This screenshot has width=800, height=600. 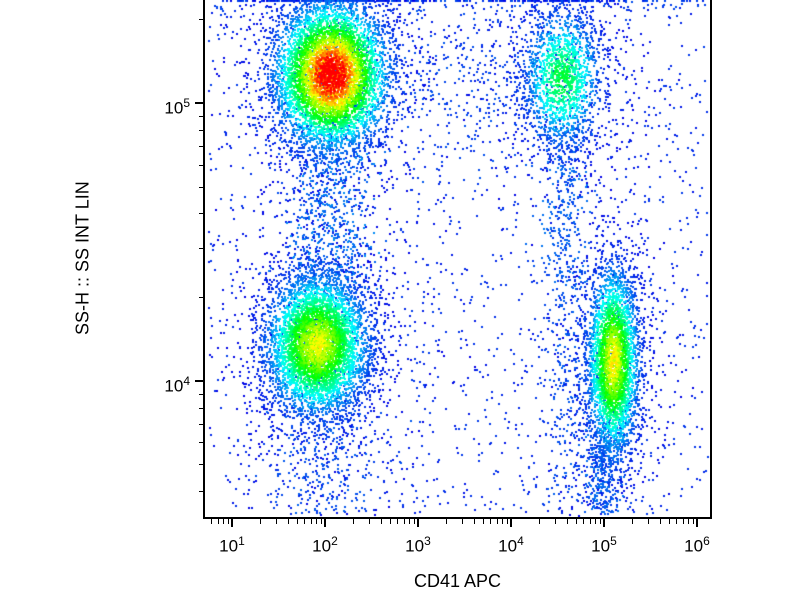 I want to click on x-tick-label: 10⁶, so click(x=697, y=545).